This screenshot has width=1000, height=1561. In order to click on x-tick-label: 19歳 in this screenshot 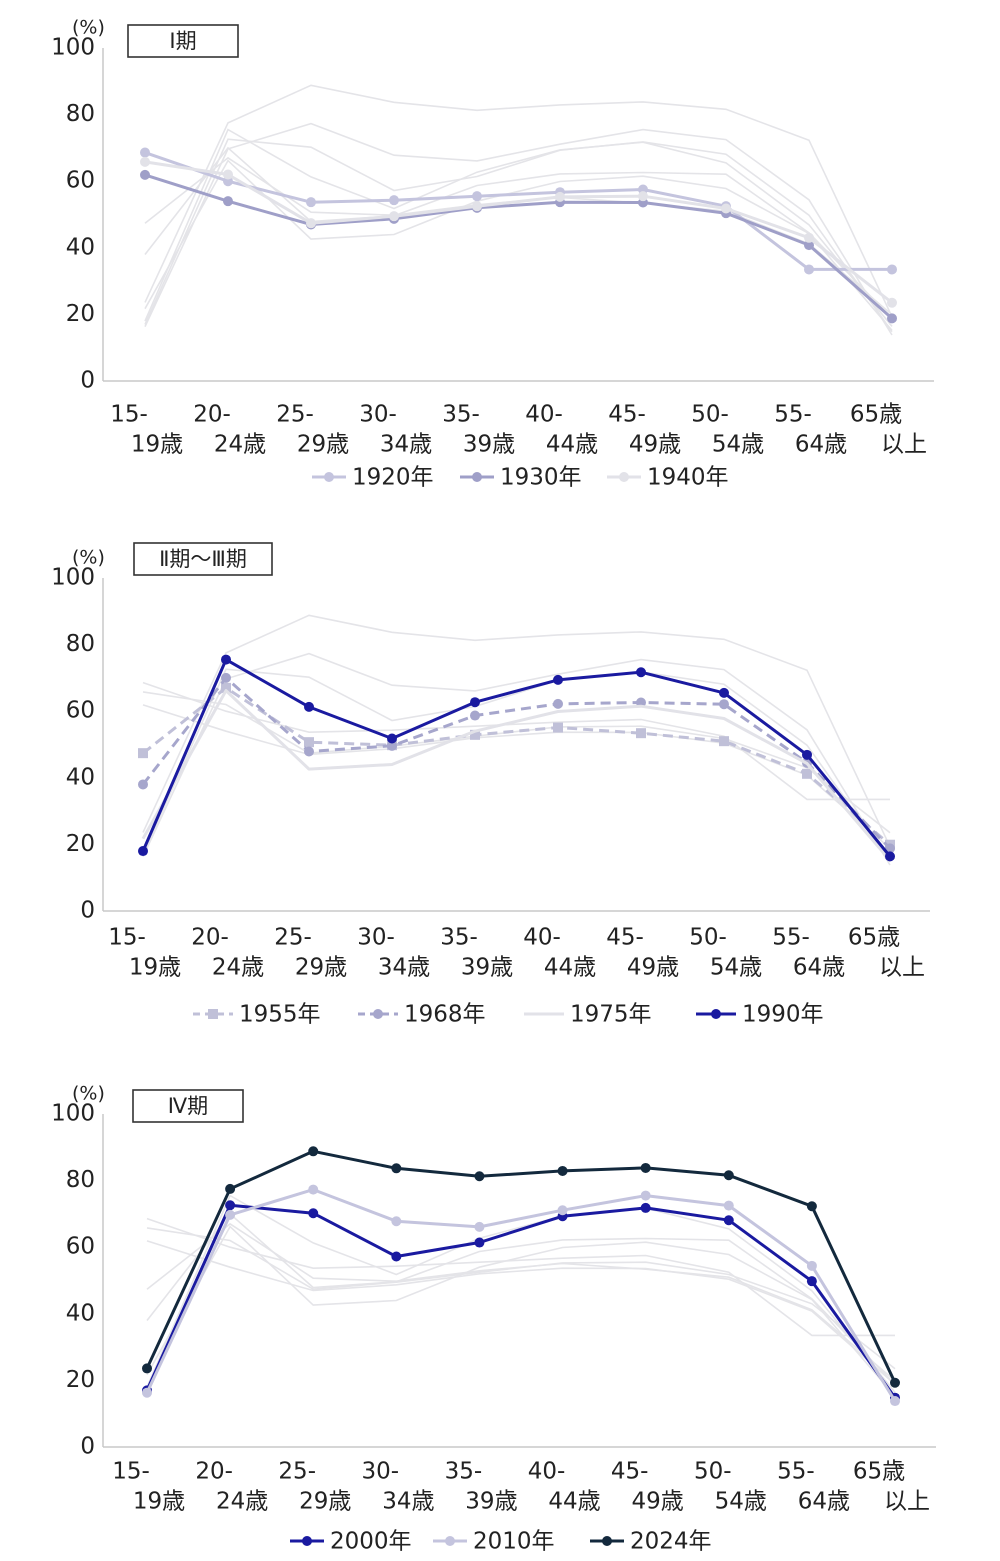, I will do `click(157, 445)`.